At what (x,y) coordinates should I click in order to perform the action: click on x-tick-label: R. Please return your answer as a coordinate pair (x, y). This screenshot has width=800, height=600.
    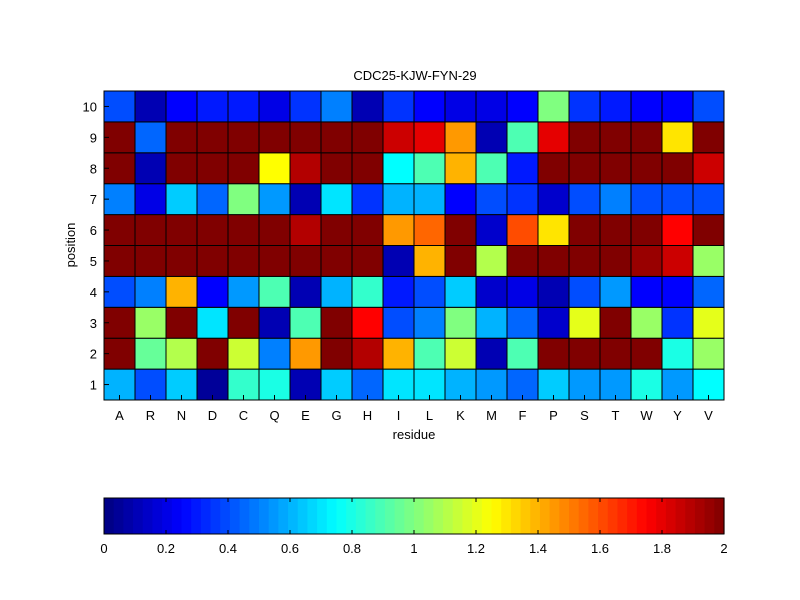
    Looking at the image, I should click on (150, 415).